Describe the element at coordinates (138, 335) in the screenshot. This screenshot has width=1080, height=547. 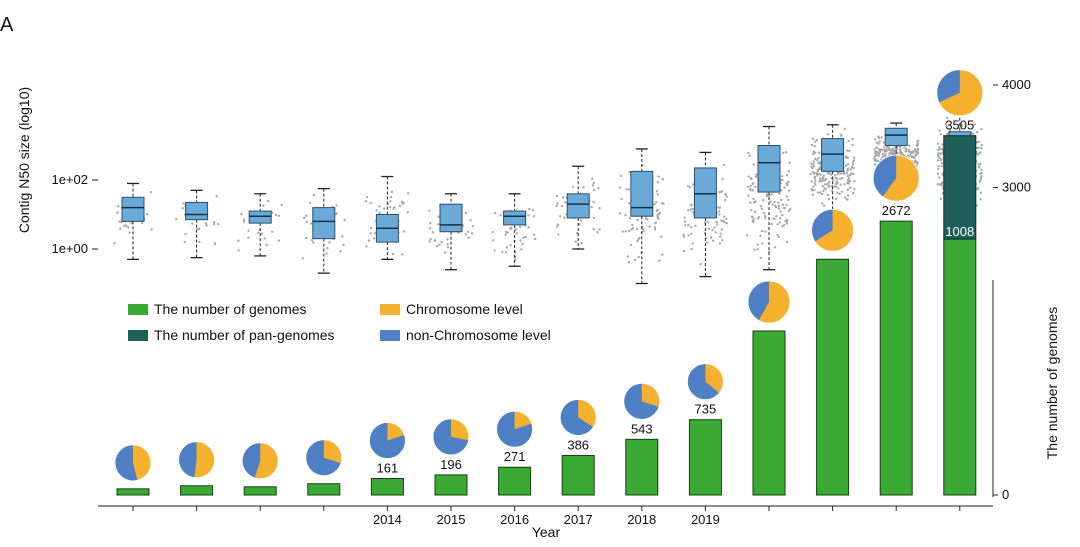
I see `legend-swatch-pan-genomes` at that location.